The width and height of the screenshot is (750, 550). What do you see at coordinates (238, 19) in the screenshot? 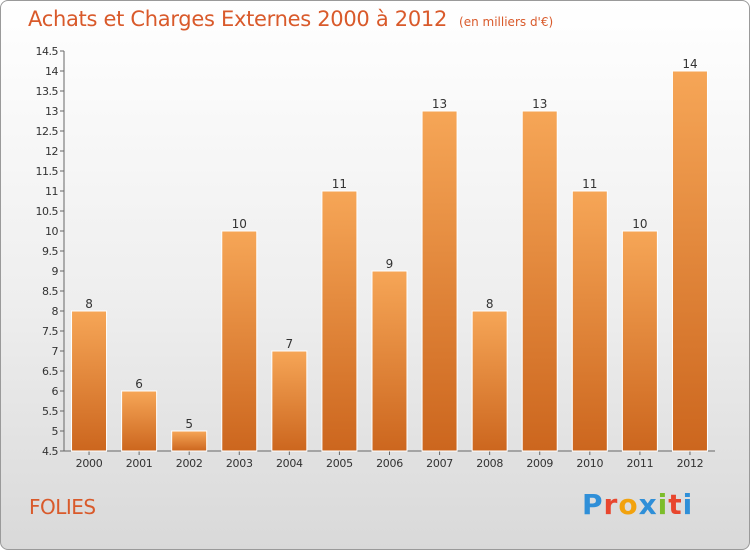
I see `chart-title-text: Achats et Charges Externes 2000 à 2012` at bounding box center [238, 19].